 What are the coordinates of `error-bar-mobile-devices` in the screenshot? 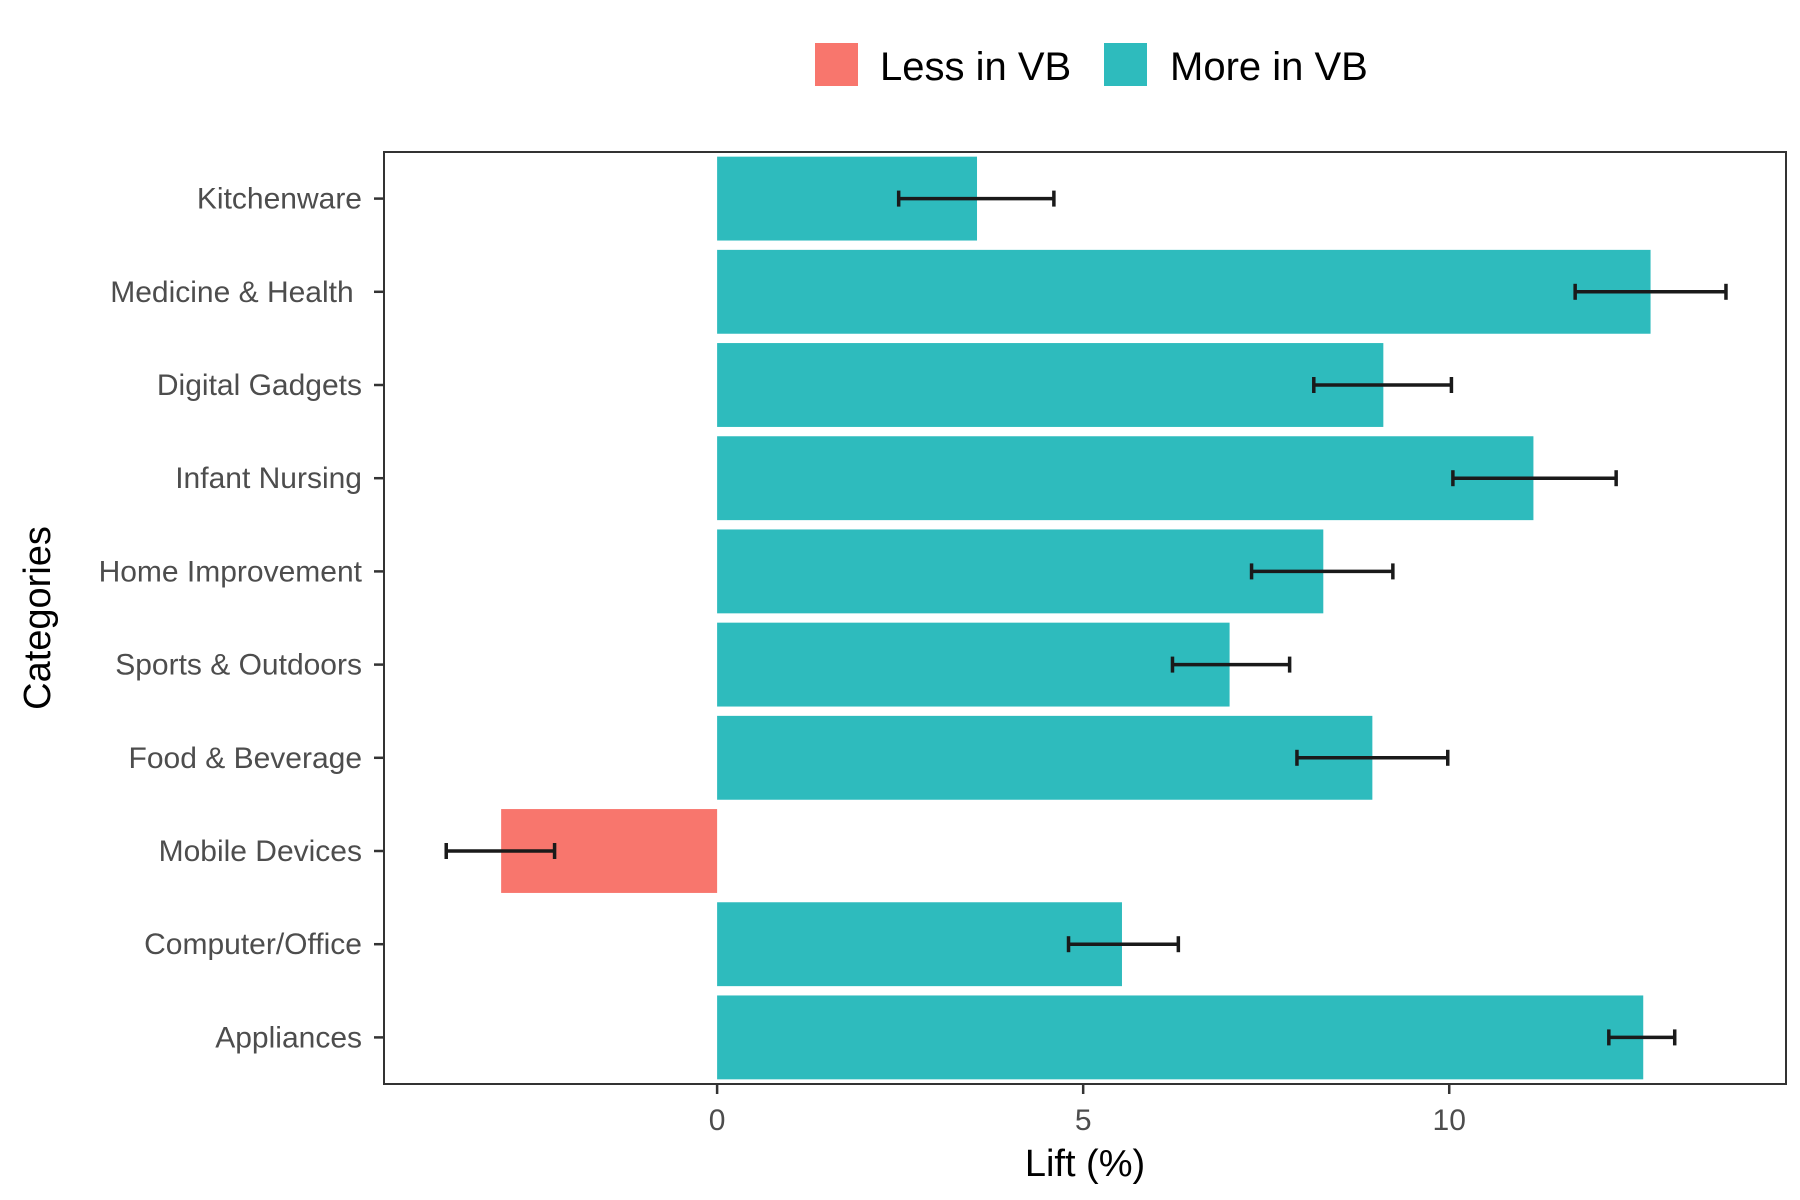 It's located at (500, 851).